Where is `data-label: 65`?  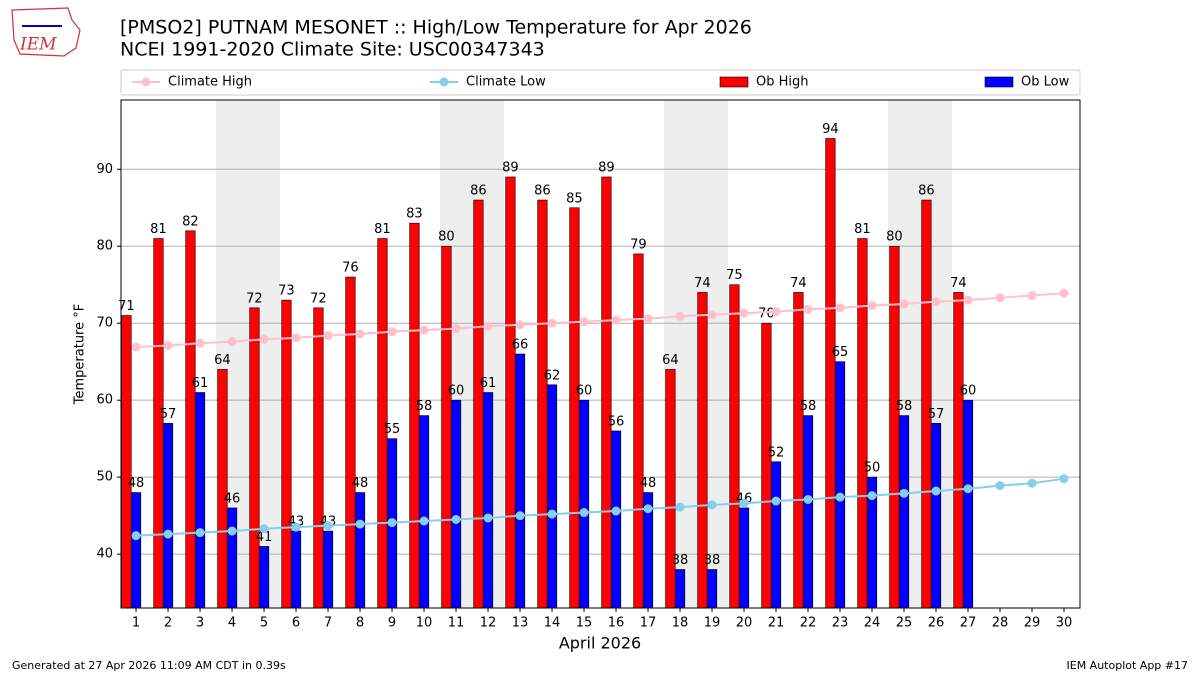
data-label: 65 is located at coordinates (840, 352).